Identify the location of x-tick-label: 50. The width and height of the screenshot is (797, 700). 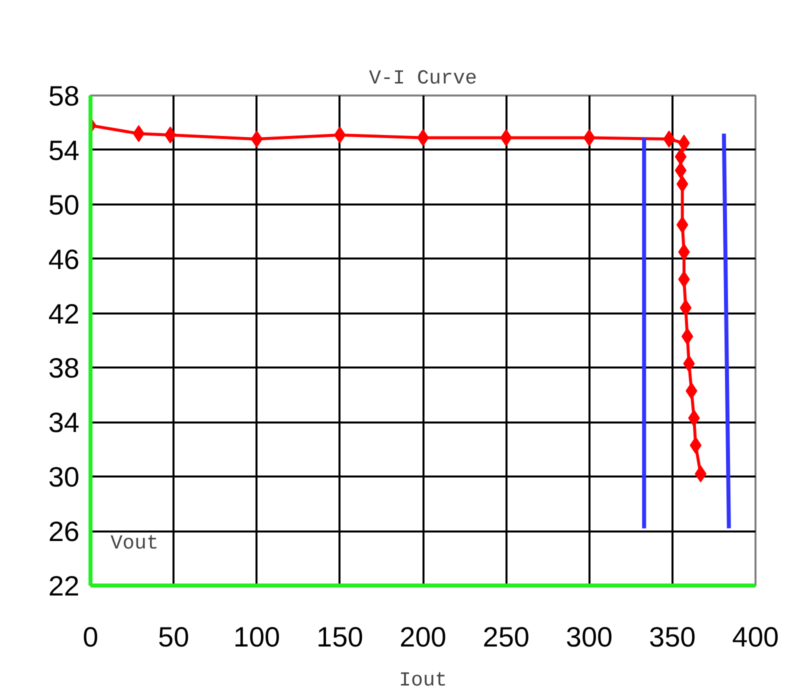
(174, 637).